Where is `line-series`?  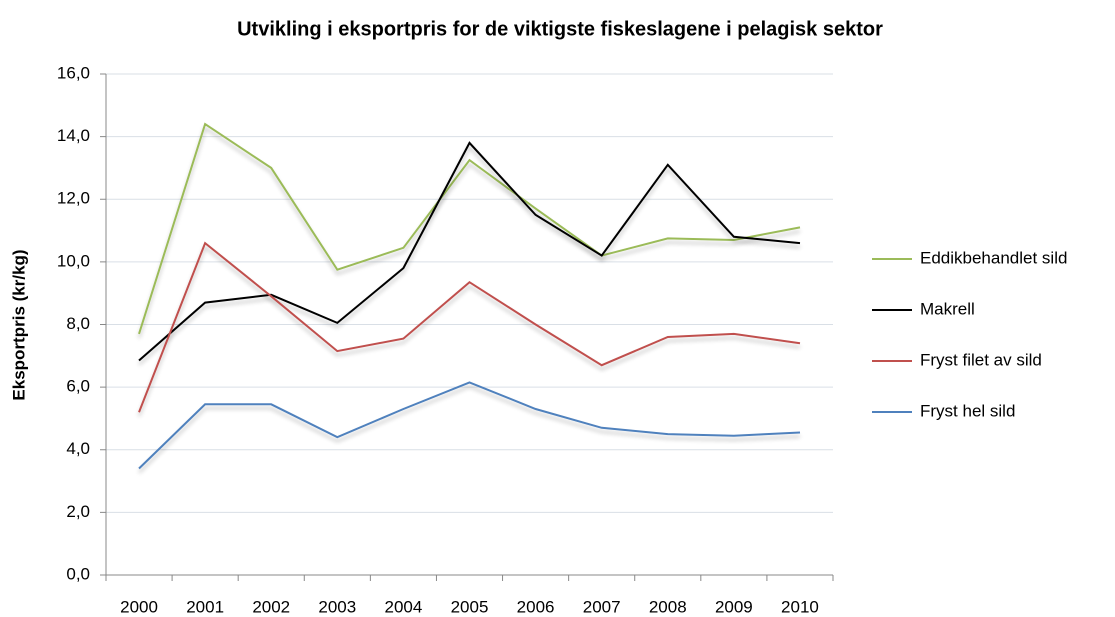
line-series is located at coordinates (469, 425).